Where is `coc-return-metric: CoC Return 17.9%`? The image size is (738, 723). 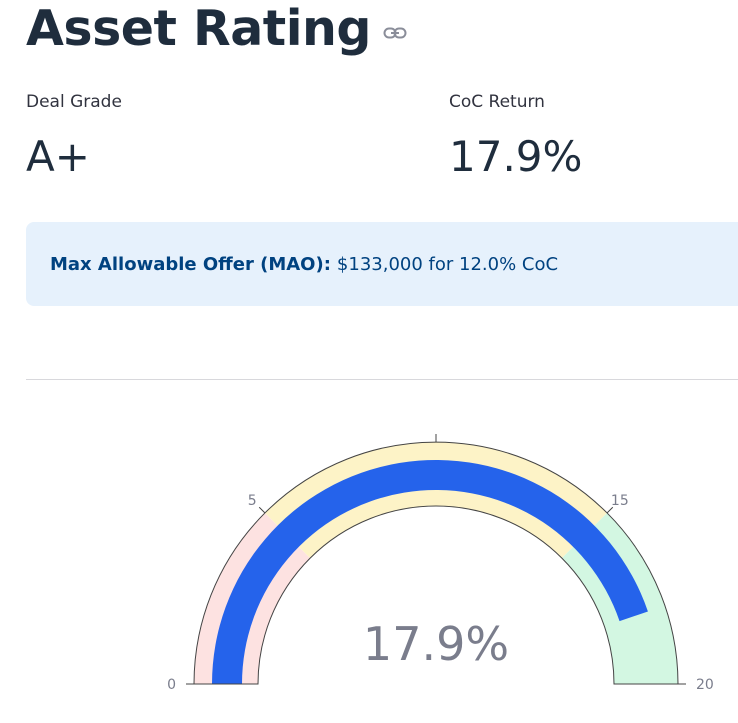
coc-return-metric: CoC Return 17.9% is located at coordinates (515, 136).